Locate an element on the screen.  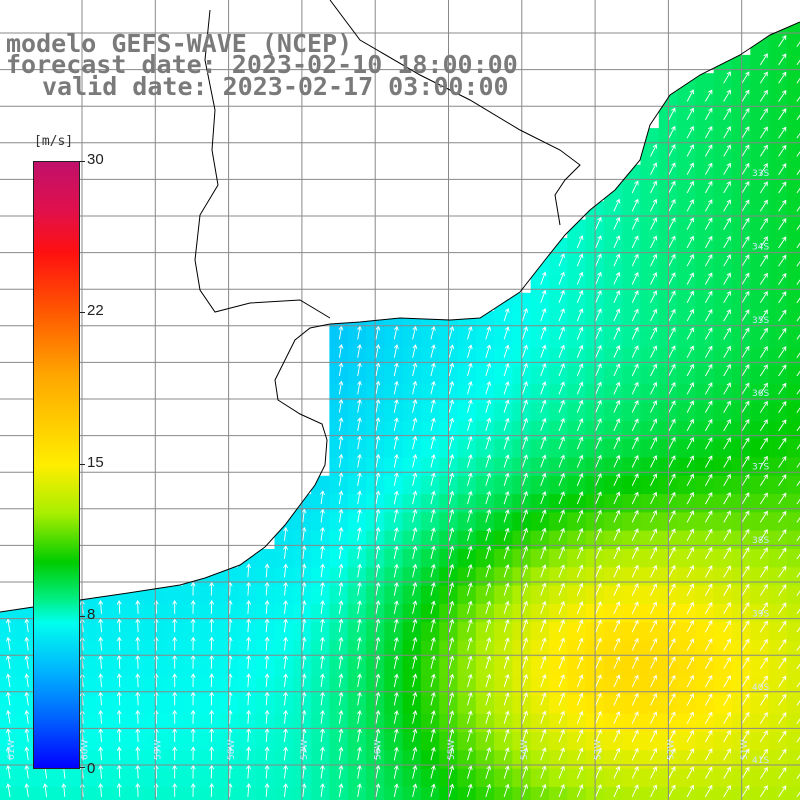
longitude-label: 53W is located at coordinates (598, 750).